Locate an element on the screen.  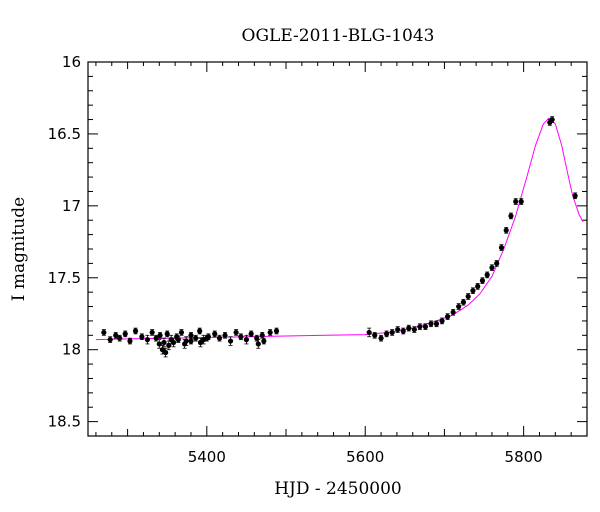
y-tick-label: 18 is located at coordinates (71, 350).